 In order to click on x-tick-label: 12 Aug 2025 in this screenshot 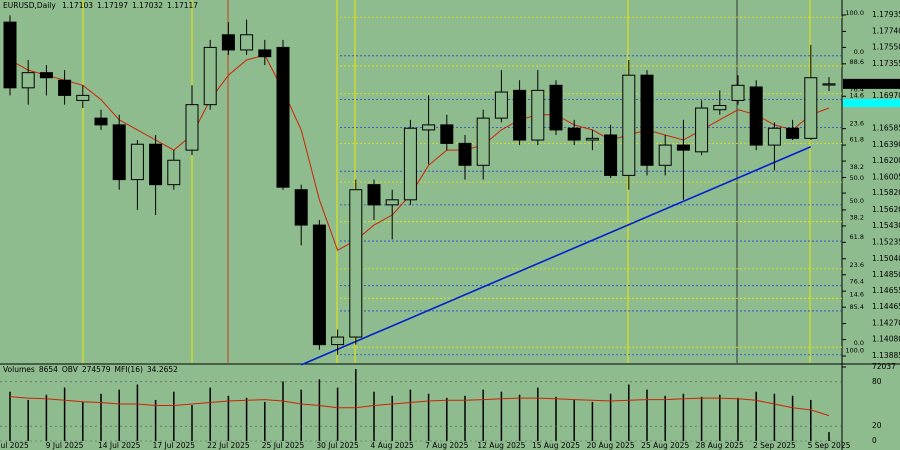, I will do `click(501, 445)`.